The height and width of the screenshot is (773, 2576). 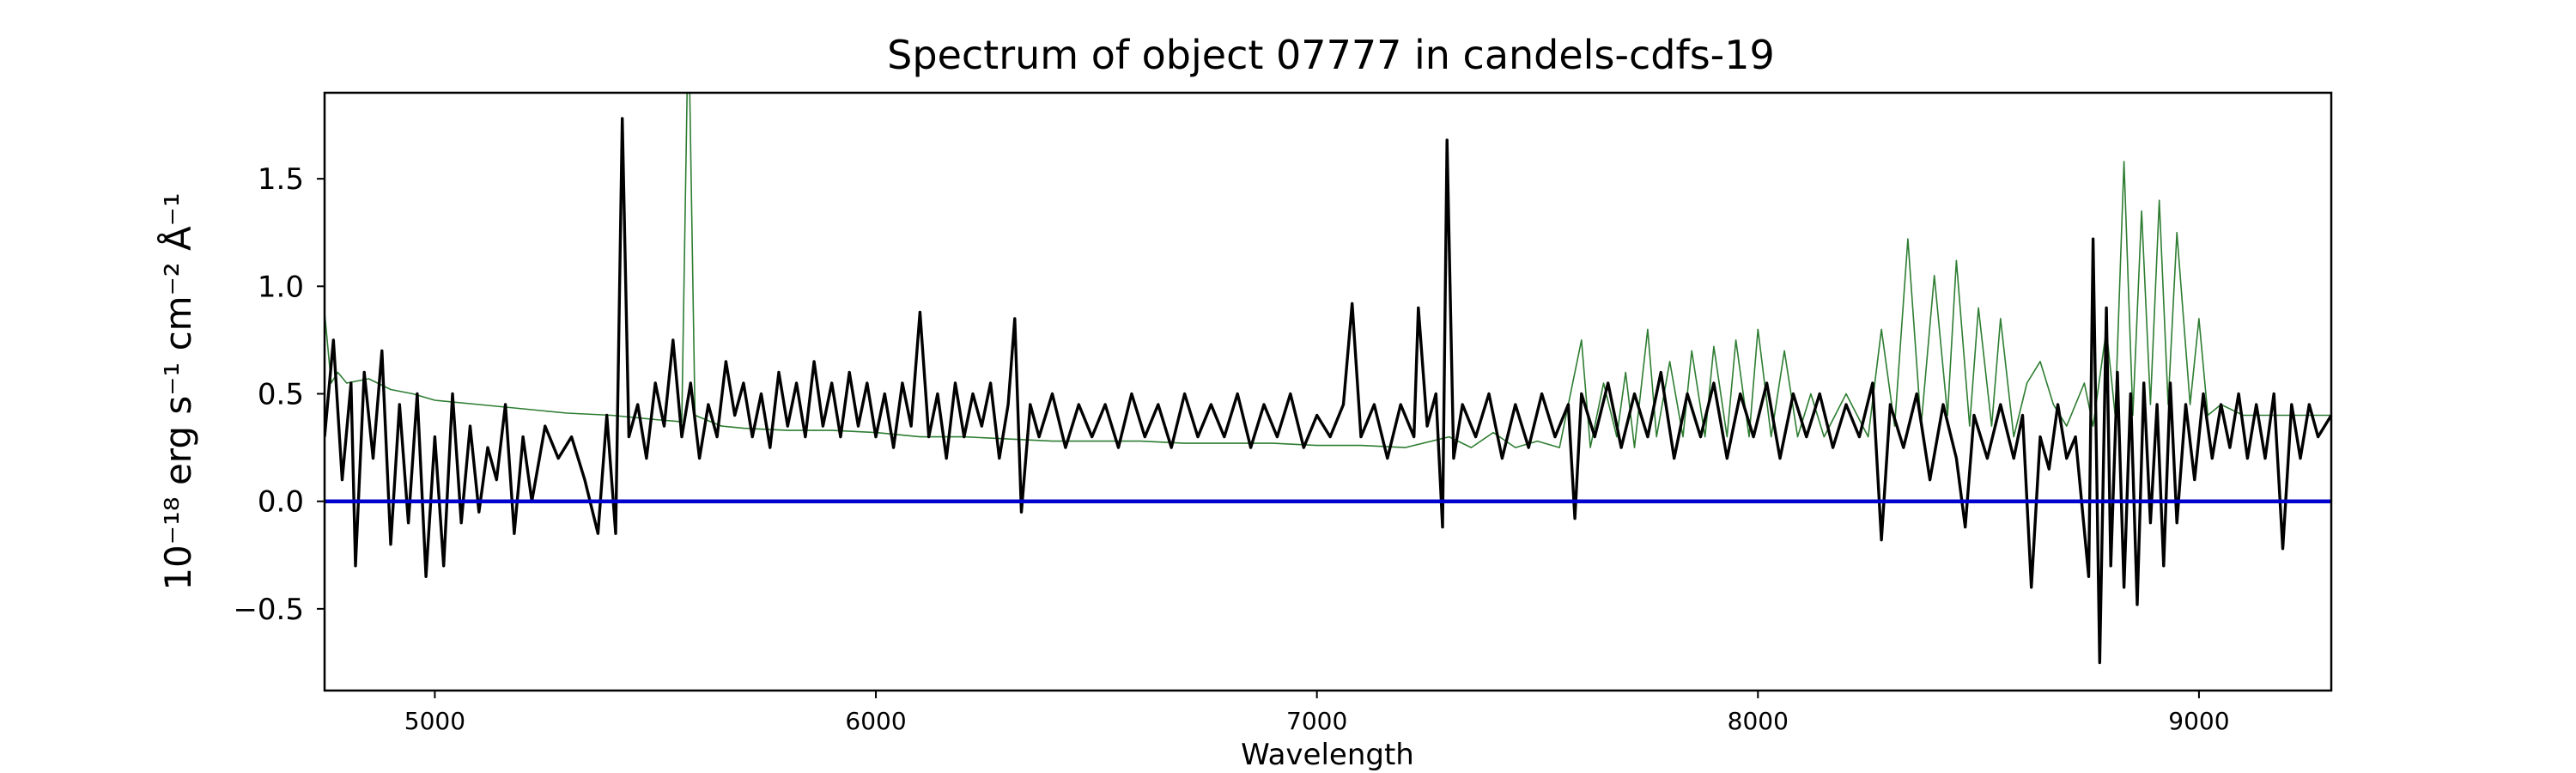 I want to click on y-tick-label: 0.5, so click(x=281, y=395).